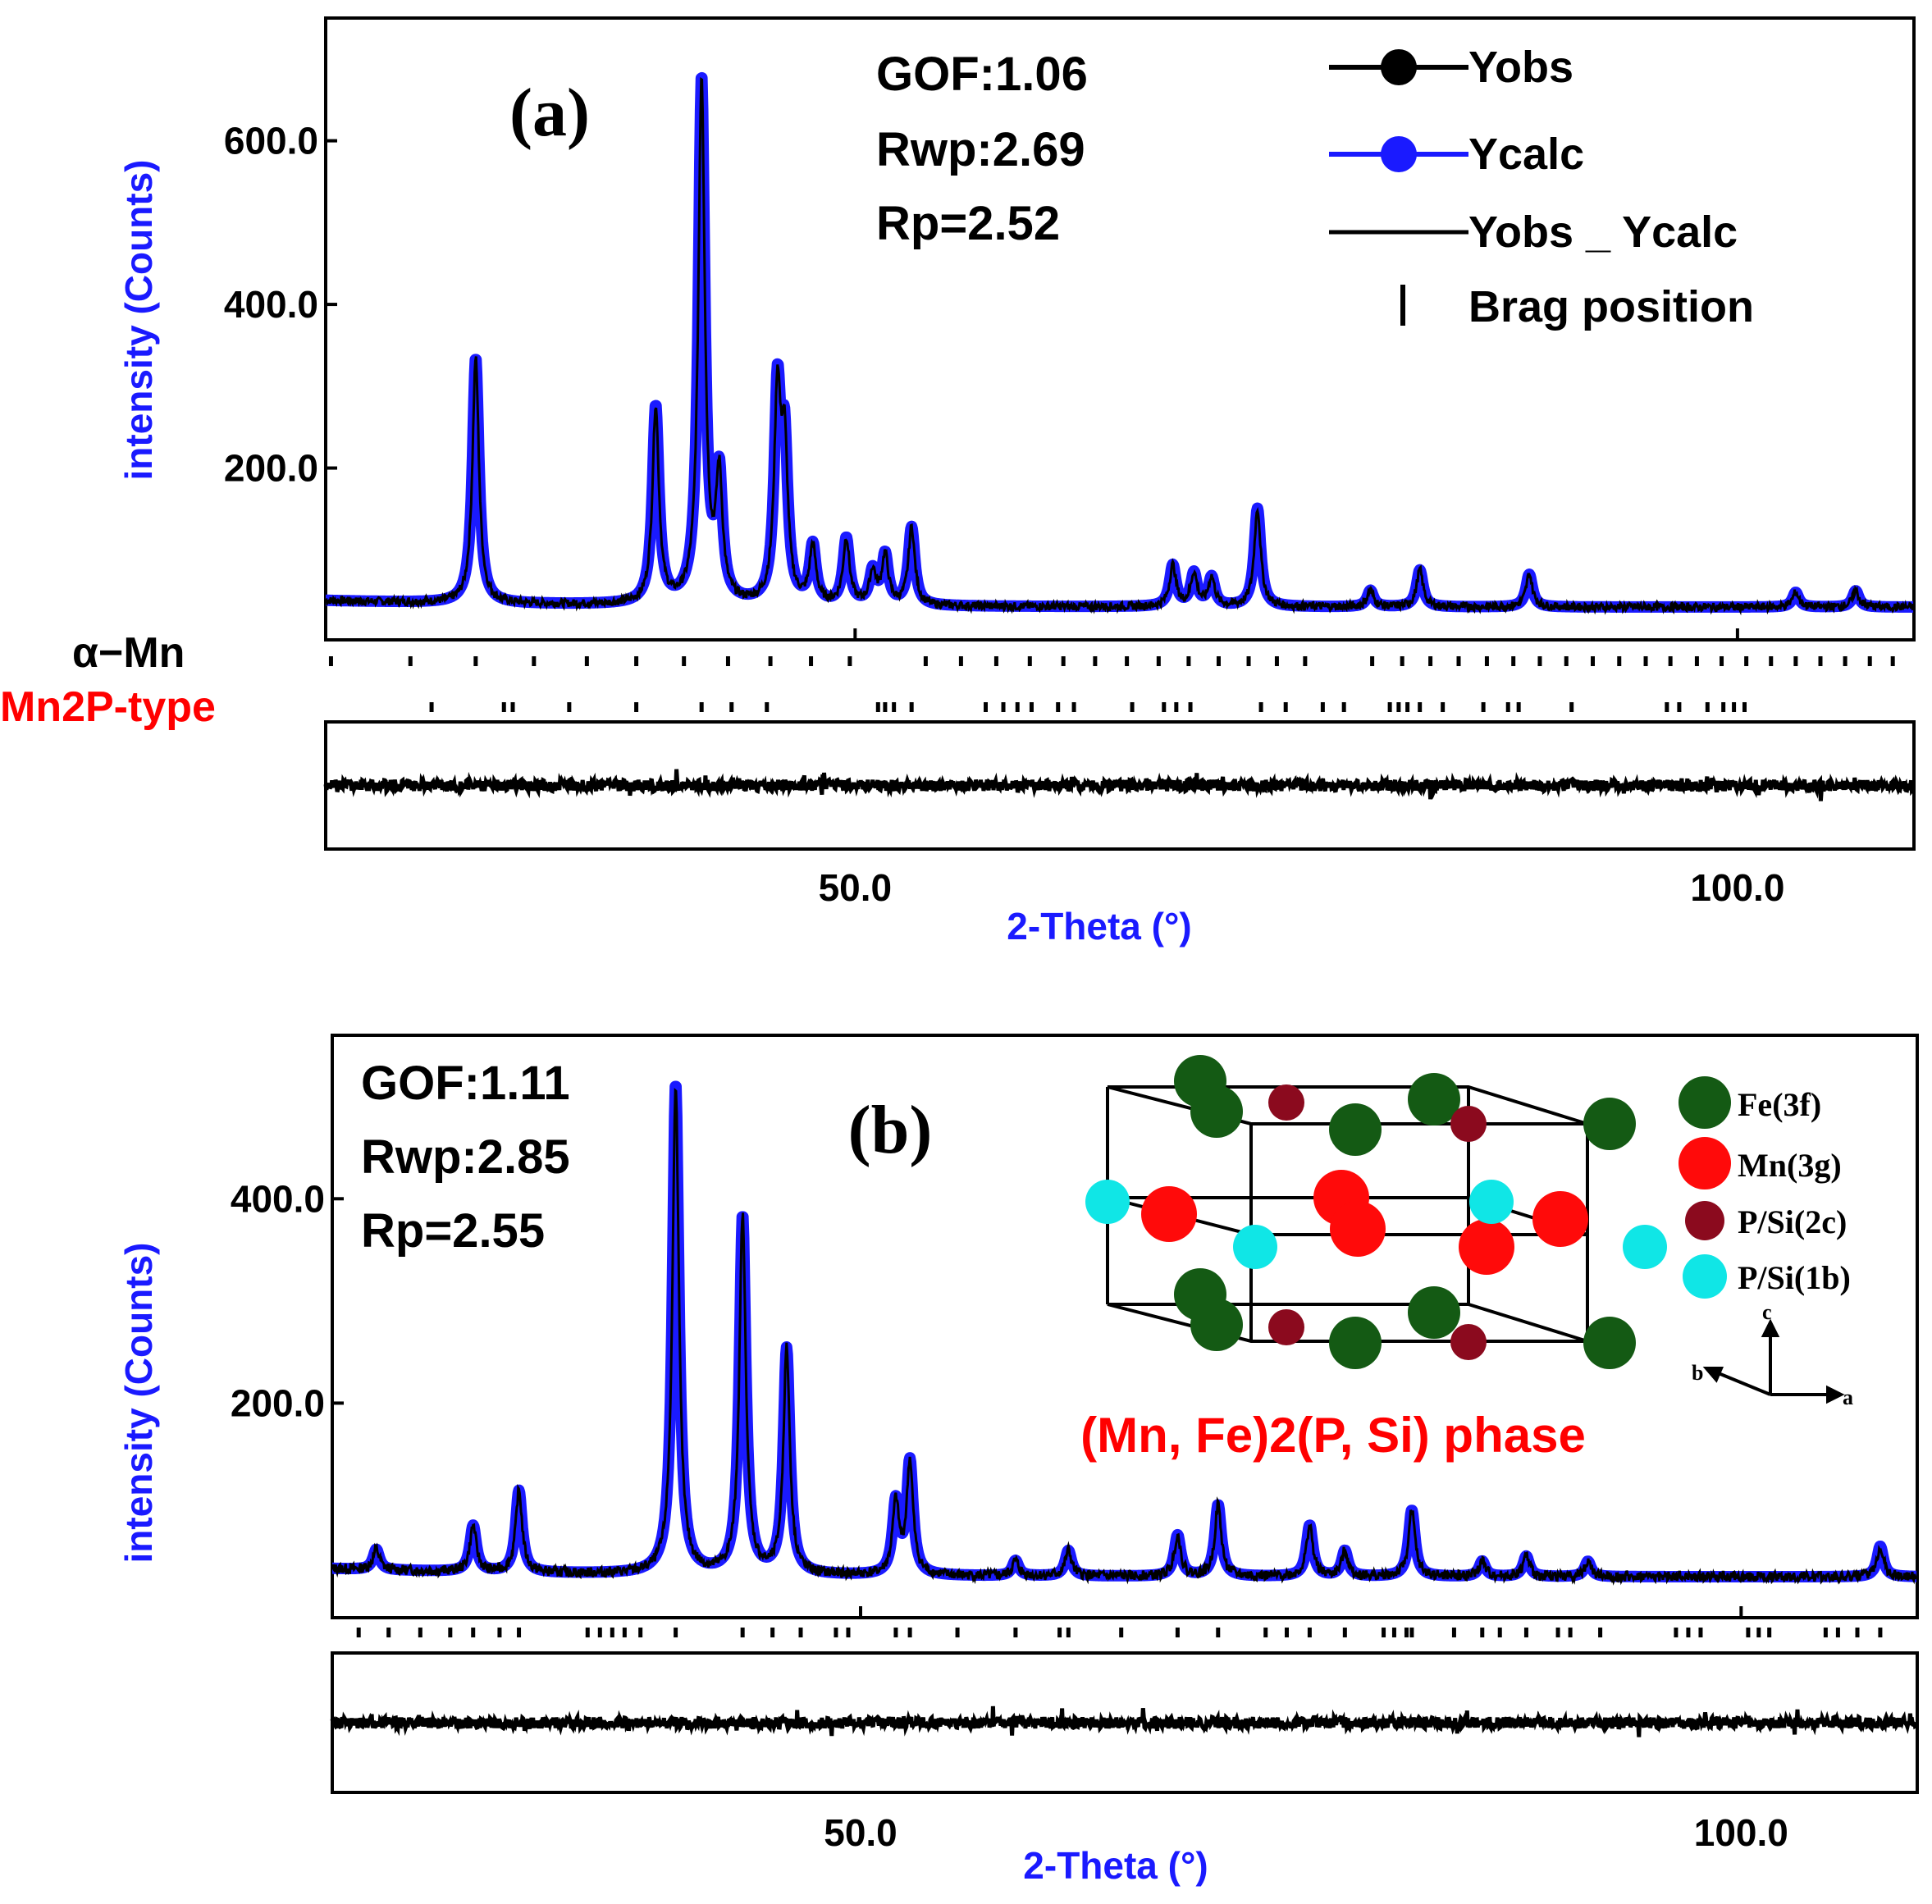  What do you see at coordinates (1120, 1633) in the screenshot?
I see `panel-b-bragg-ticks` at bounding box center [1120, 1633].